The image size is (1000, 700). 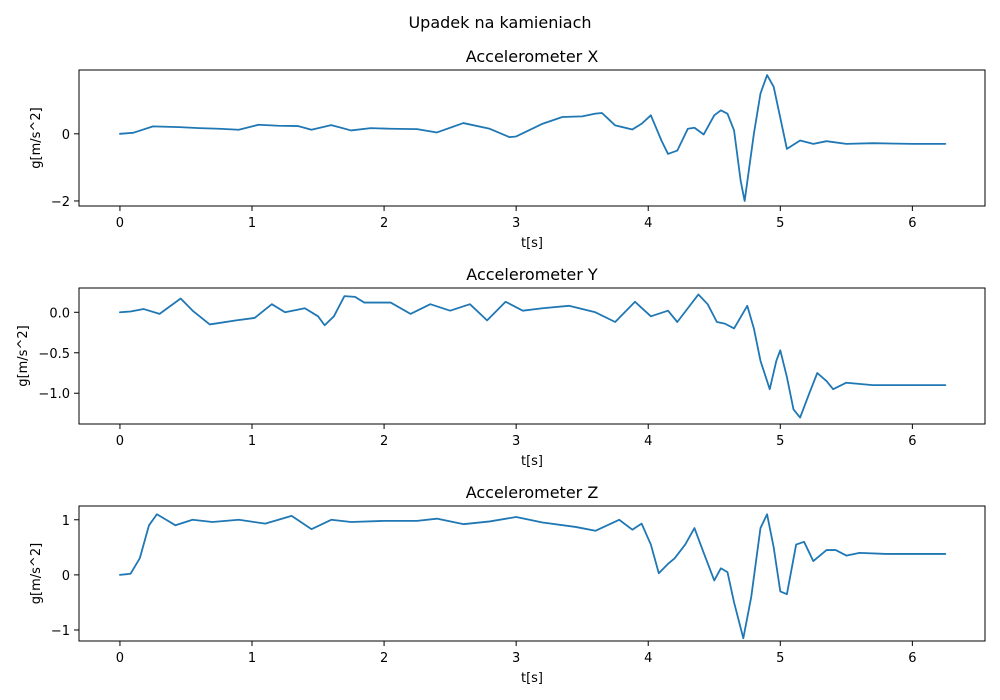 I want to click on series-line, so click(x=533, y=356).